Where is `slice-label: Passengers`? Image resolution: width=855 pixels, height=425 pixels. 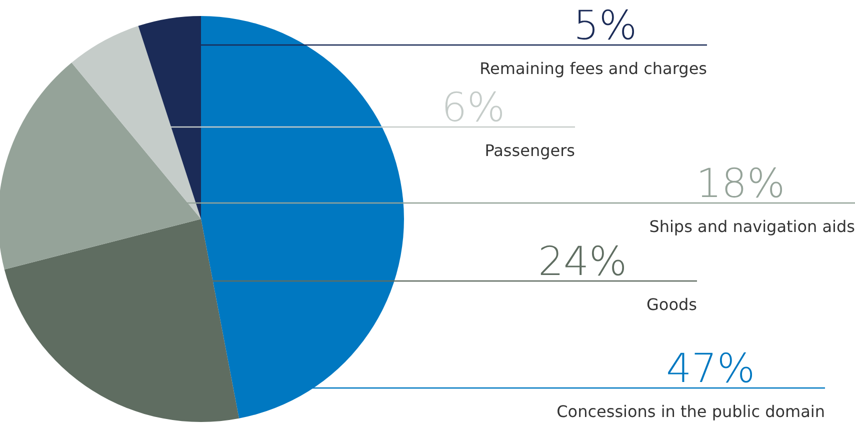 slice-label: Passengers is located at coordinates (529, 150).